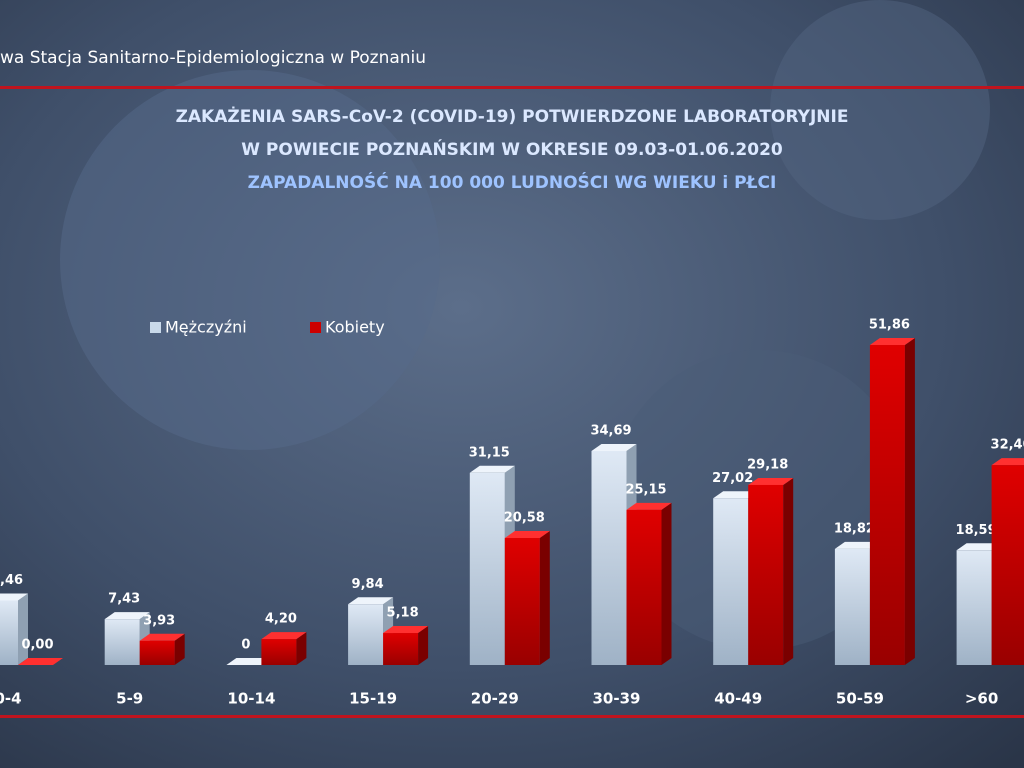  I want to click on value-label: 51,86, so click(889, 325).